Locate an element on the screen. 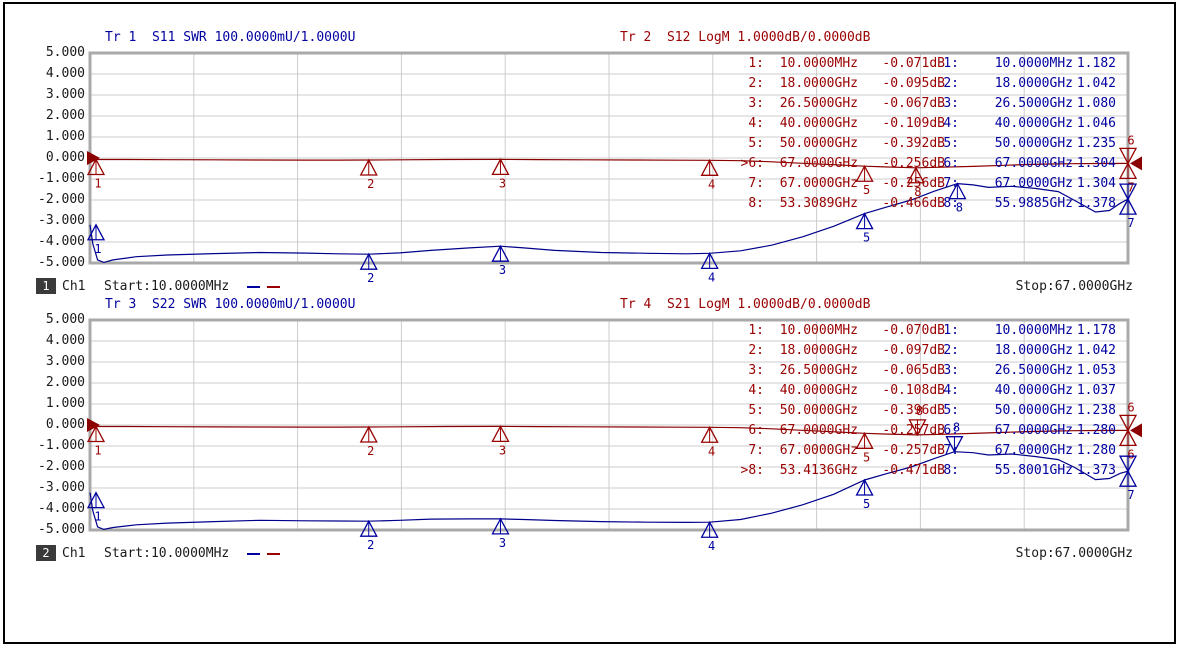 The height and width of the screenshot is (648, 1178). marker-value: 1.280 is located at coordinates (1096, 430).